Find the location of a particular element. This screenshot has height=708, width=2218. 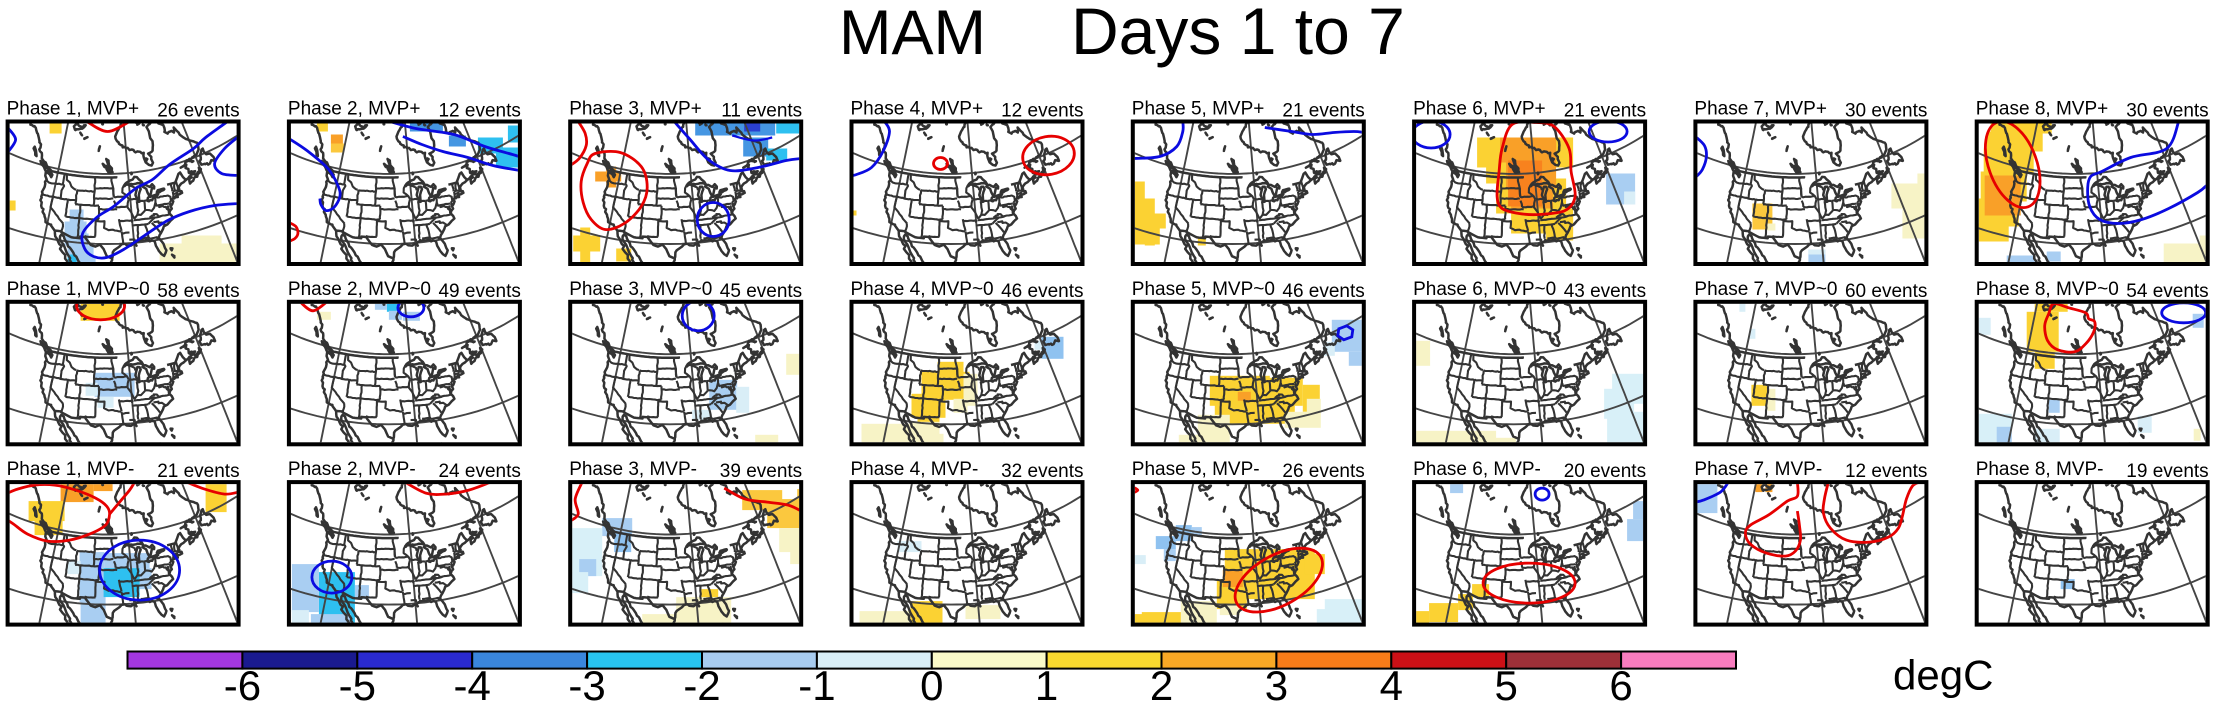

svg-text: 2 is located at coordinates (1161, 685).